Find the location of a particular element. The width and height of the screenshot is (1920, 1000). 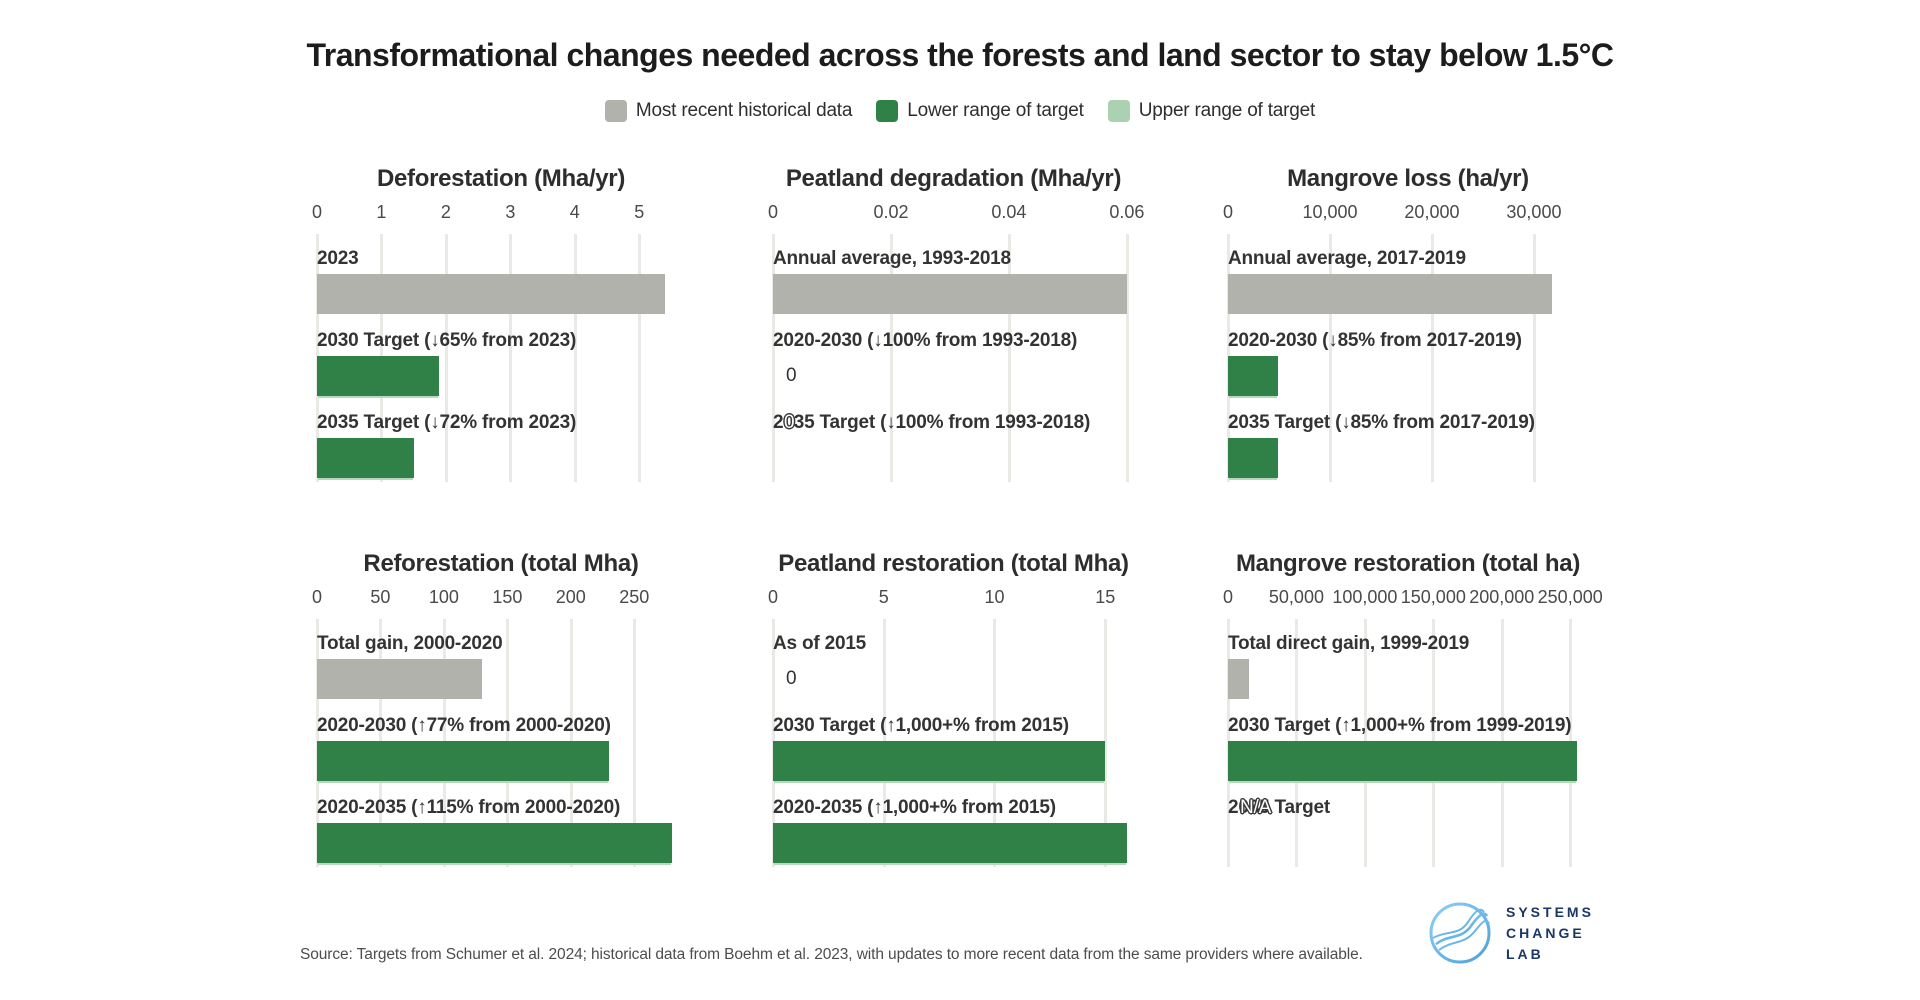

axis-tick-label: 100 is located at coordinates (443, 597).